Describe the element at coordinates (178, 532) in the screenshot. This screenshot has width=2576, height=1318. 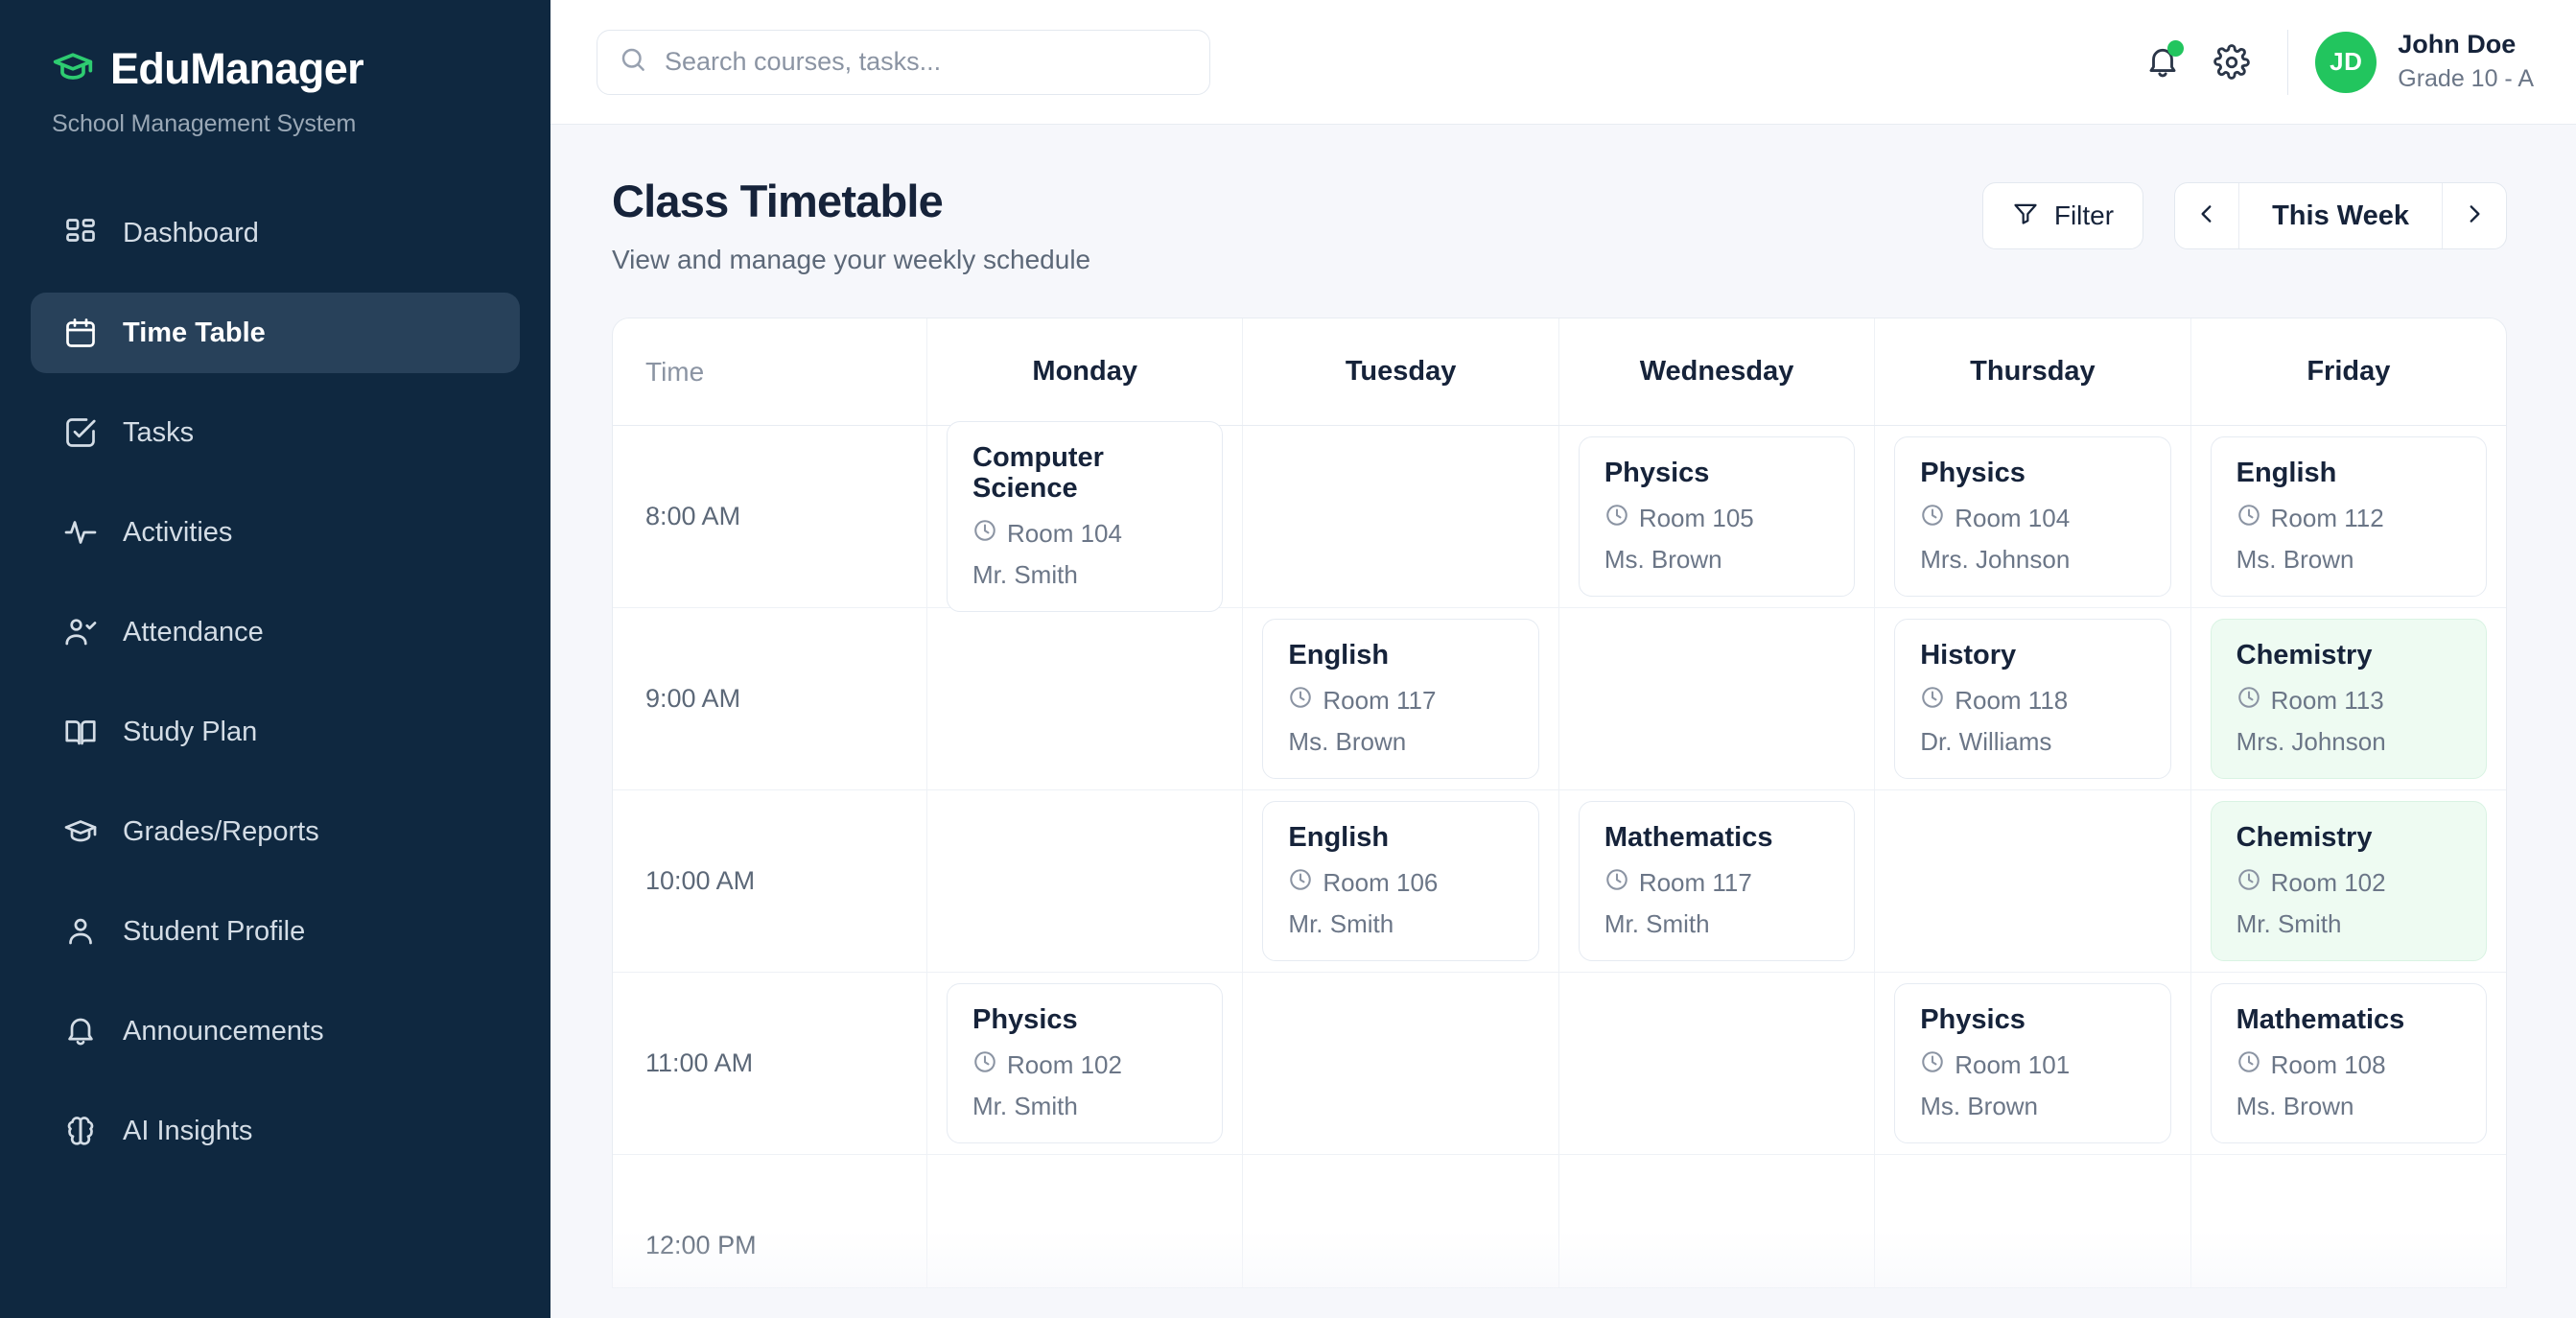
I see `sidebar-item-label: Activities` at that location.